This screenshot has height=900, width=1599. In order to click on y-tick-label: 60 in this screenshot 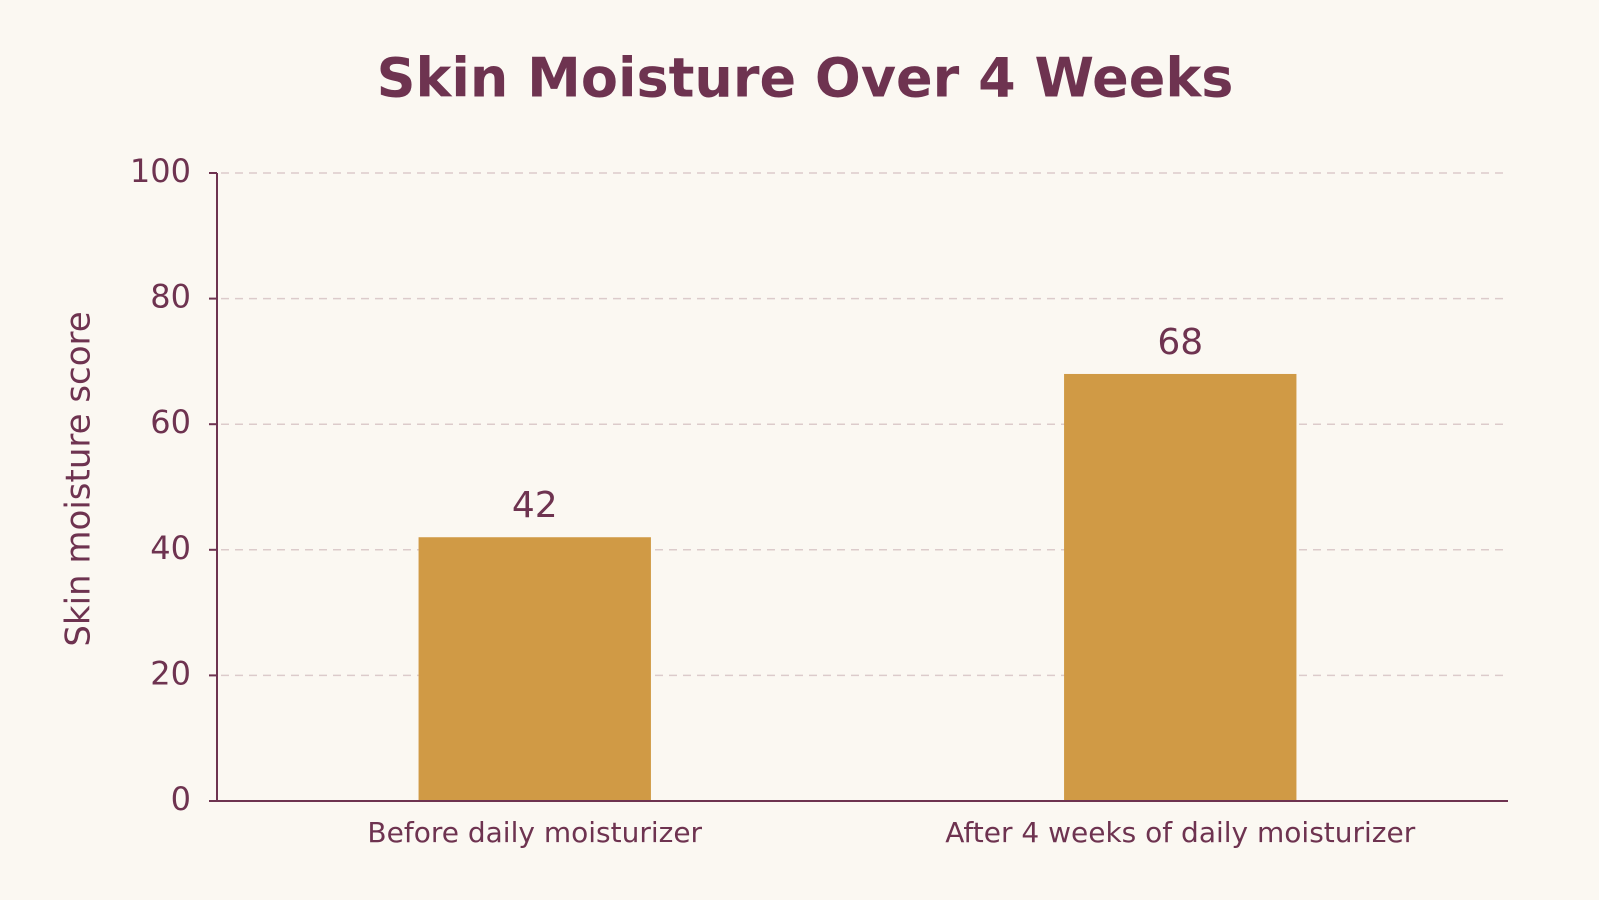, I will do `click(170, 422)`.